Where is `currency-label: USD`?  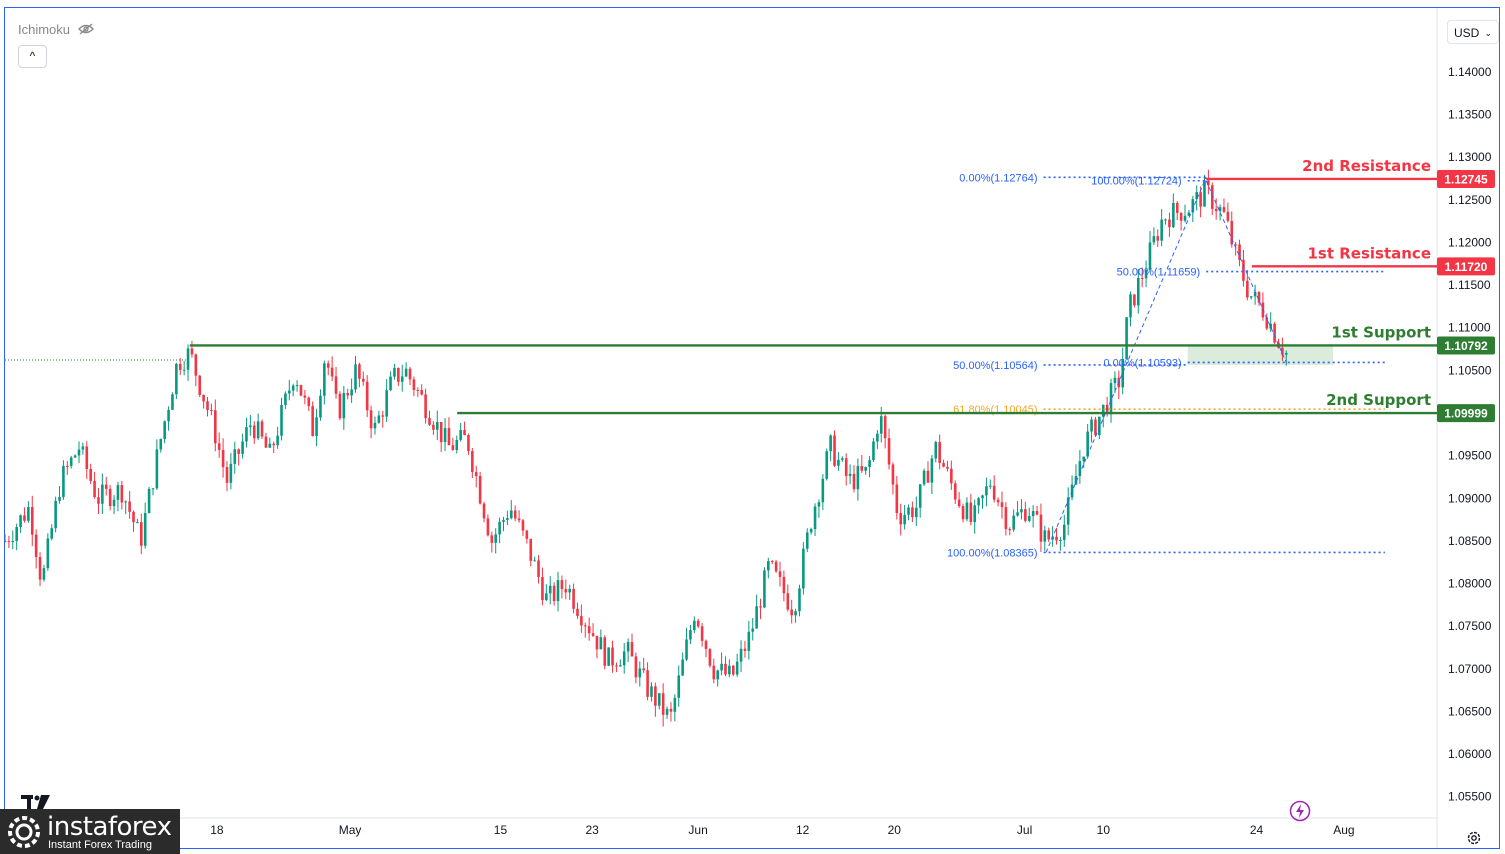
currency-label: USD is located at coordinates (1467, 33).